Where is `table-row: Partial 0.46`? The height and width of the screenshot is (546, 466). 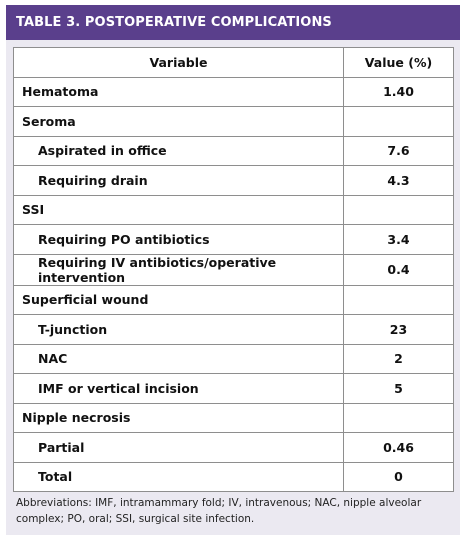 table-row: Partial 0.46 is located at coordinates (233, 447).